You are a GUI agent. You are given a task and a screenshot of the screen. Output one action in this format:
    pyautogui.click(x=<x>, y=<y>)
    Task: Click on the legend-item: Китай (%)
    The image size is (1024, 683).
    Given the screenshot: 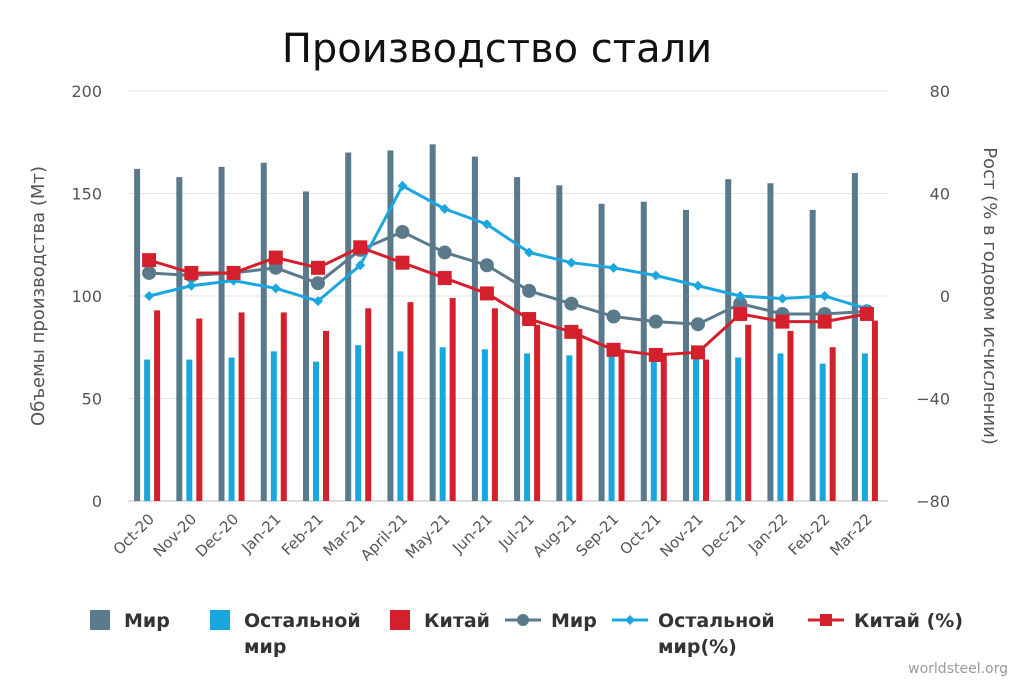 What is the action you would take?
    pyautogui.click(x=885, y=621)
    